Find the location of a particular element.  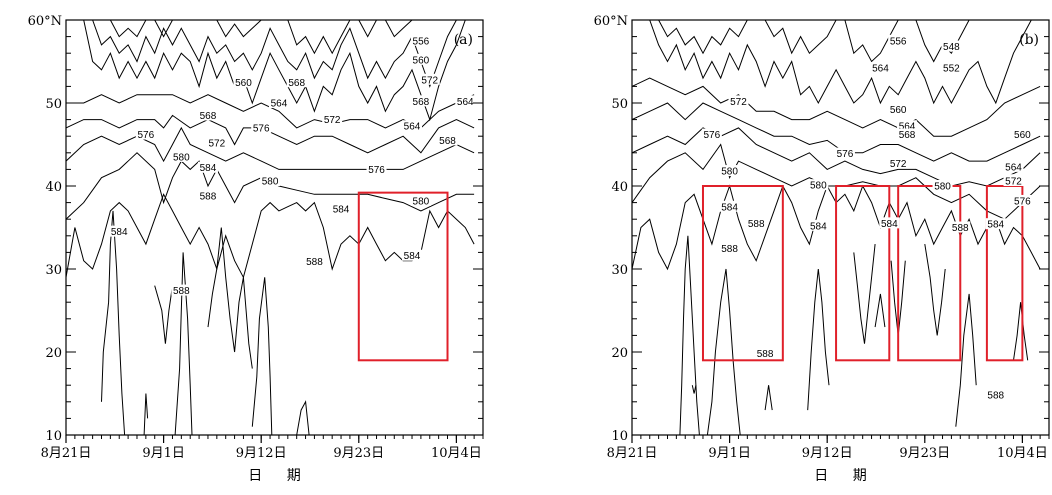

contour-label-2: 572 is located at coordinates (429, 80).